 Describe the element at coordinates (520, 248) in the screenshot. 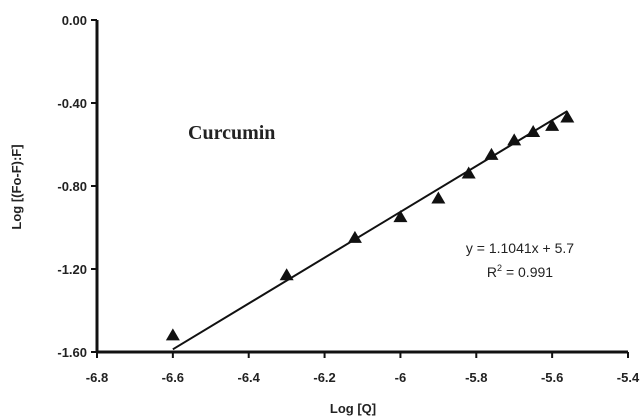

I see `regression-equation: y = 1.1041x + 5.7` at that location.